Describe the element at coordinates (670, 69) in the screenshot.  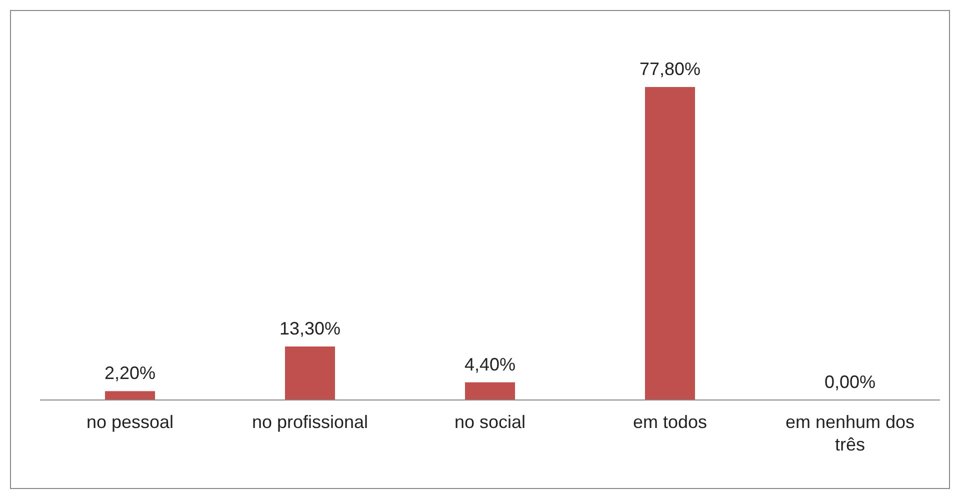
I see `data-label: 77,80%` at that location.